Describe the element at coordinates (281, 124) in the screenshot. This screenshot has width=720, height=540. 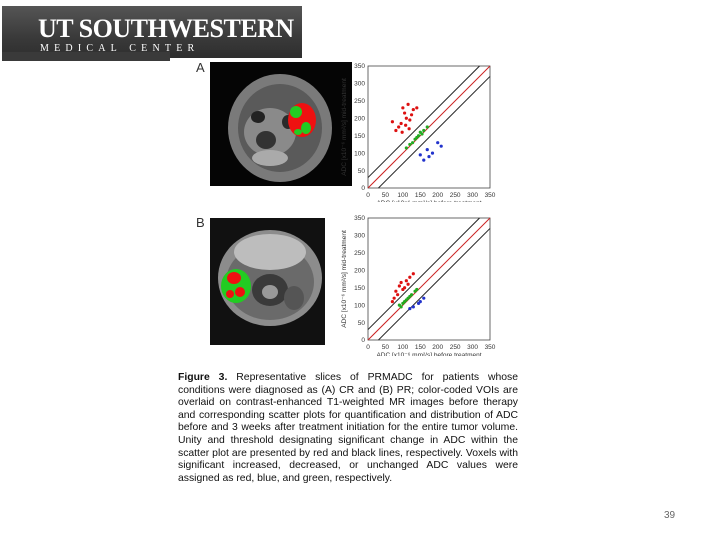
I see `mri-image-a` at that location.